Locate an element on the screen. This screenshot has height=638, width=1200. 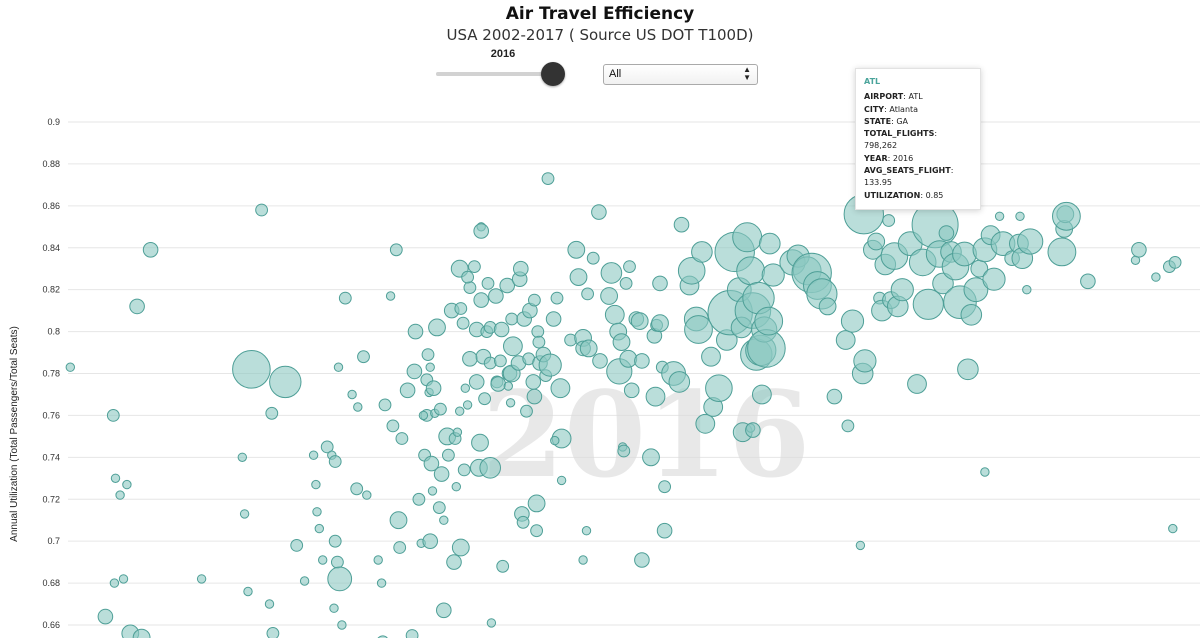
filter-select: All ▲ ▼ is located at coordinates (680, 74).